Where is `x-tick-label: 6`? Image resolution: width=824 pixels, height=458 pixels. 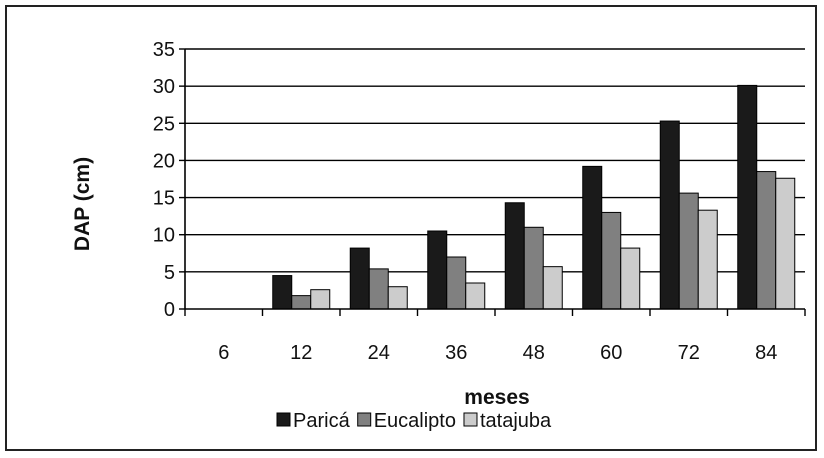 x-tick-label: 6 is located at coordinates (223, 353).